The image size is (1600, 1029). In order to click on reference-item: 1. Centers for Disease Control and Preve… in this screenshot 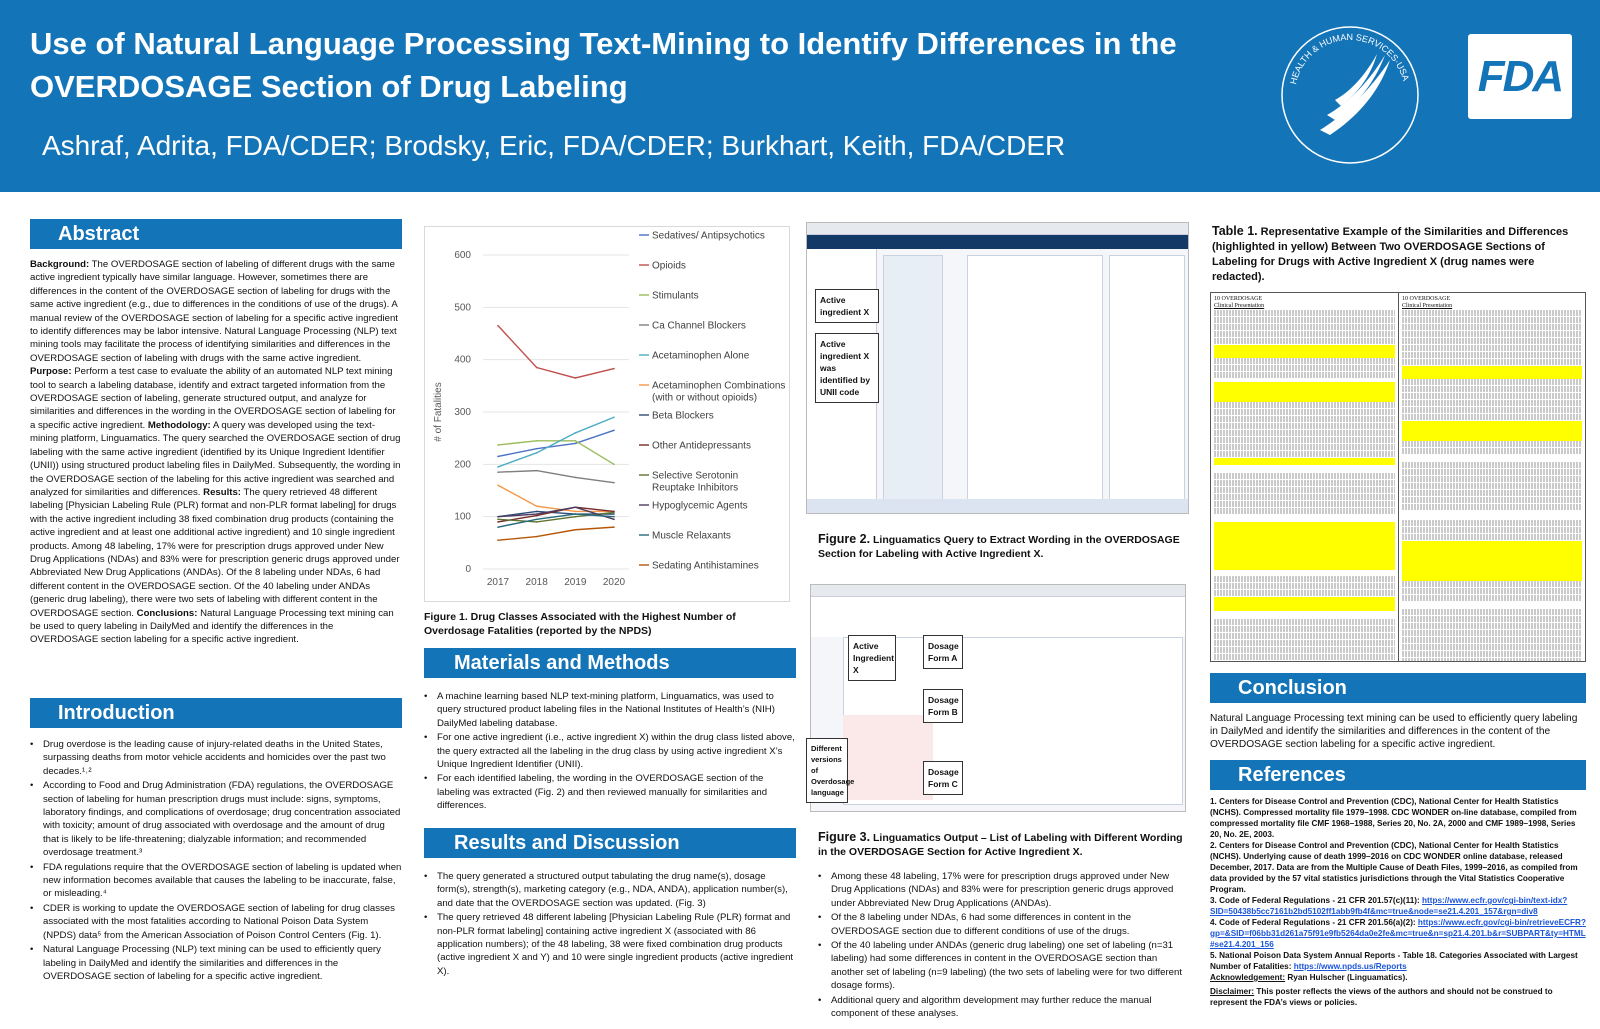, I will do `click(1393, 818)`.